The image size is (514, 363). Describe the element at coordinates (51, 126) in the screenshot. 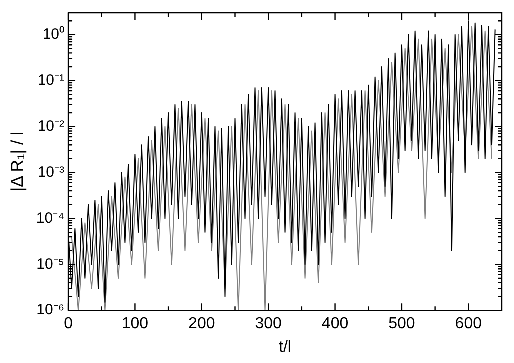

I see `y-tick-label: 10⁻²` at that location.